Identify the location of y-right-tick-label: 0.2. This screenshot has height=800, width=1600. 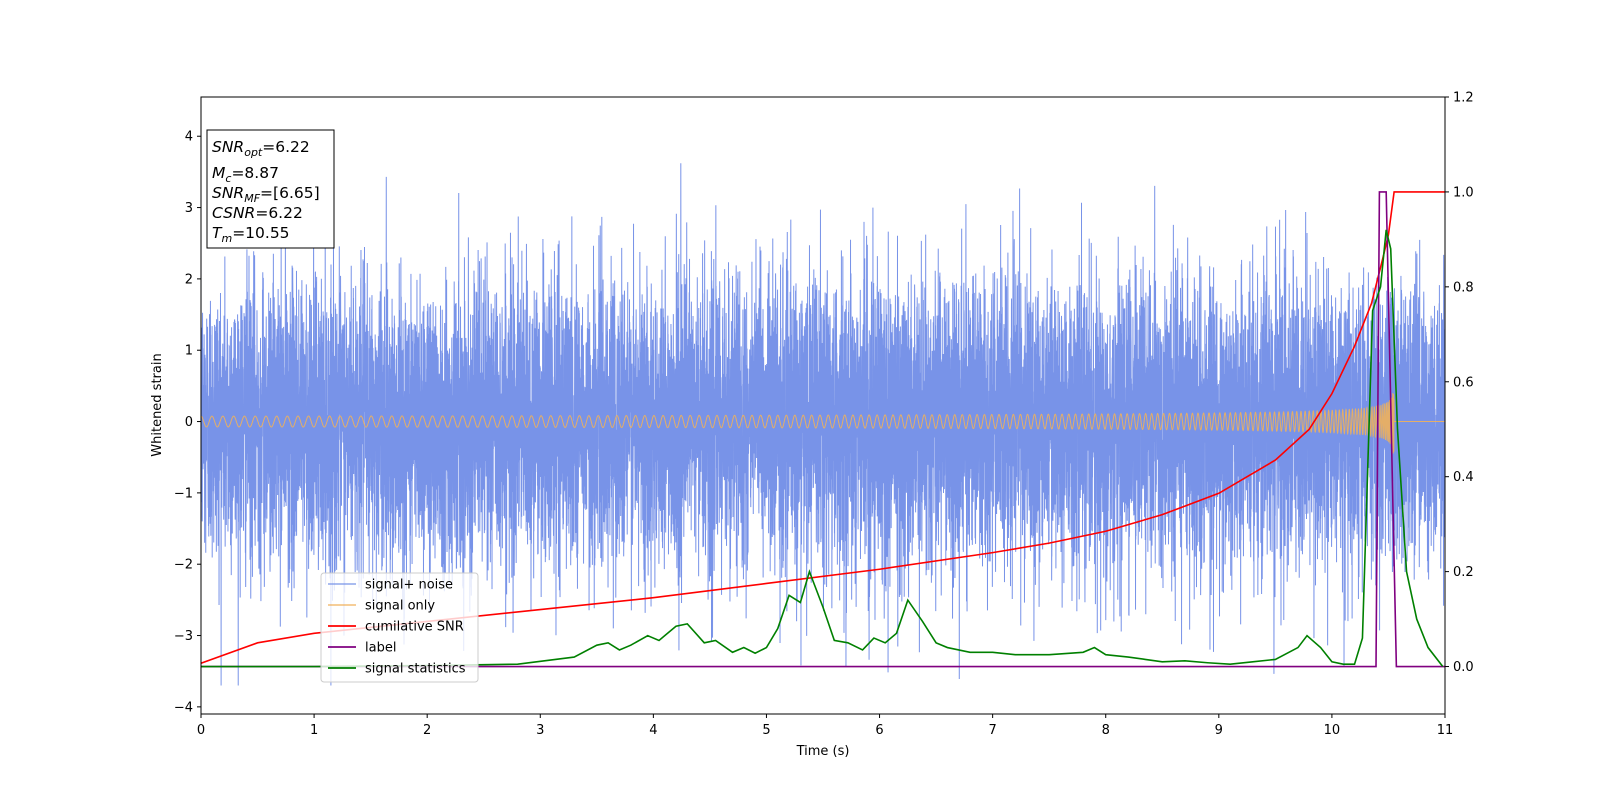
(1463, 572).